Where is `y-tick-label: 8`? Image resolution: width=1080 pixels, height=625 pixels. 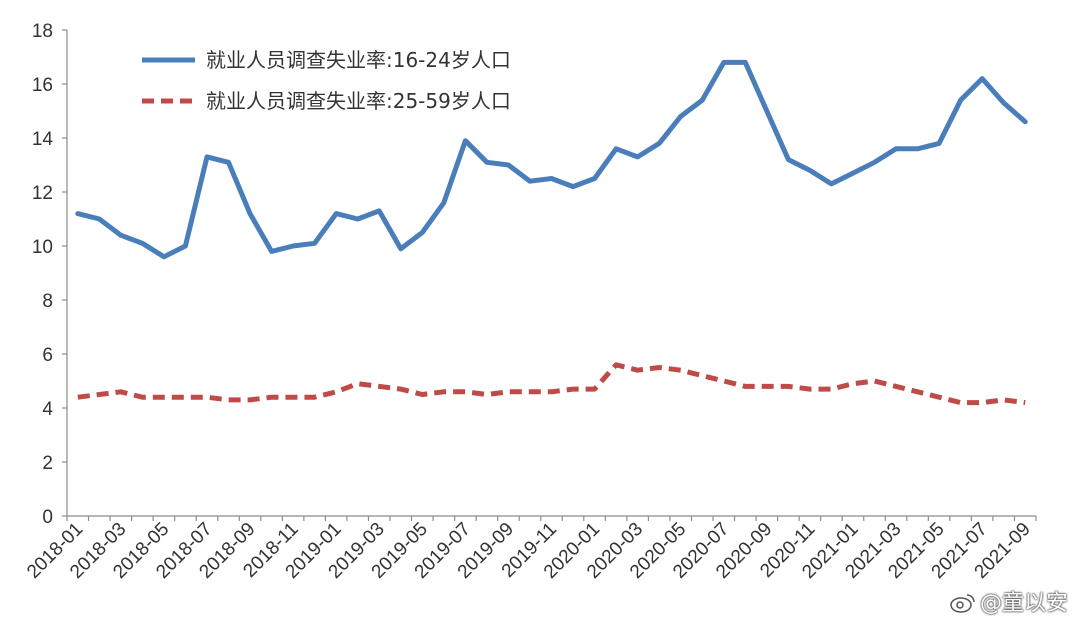
y-tick-label: 8 is located at coordinates (47, 301).